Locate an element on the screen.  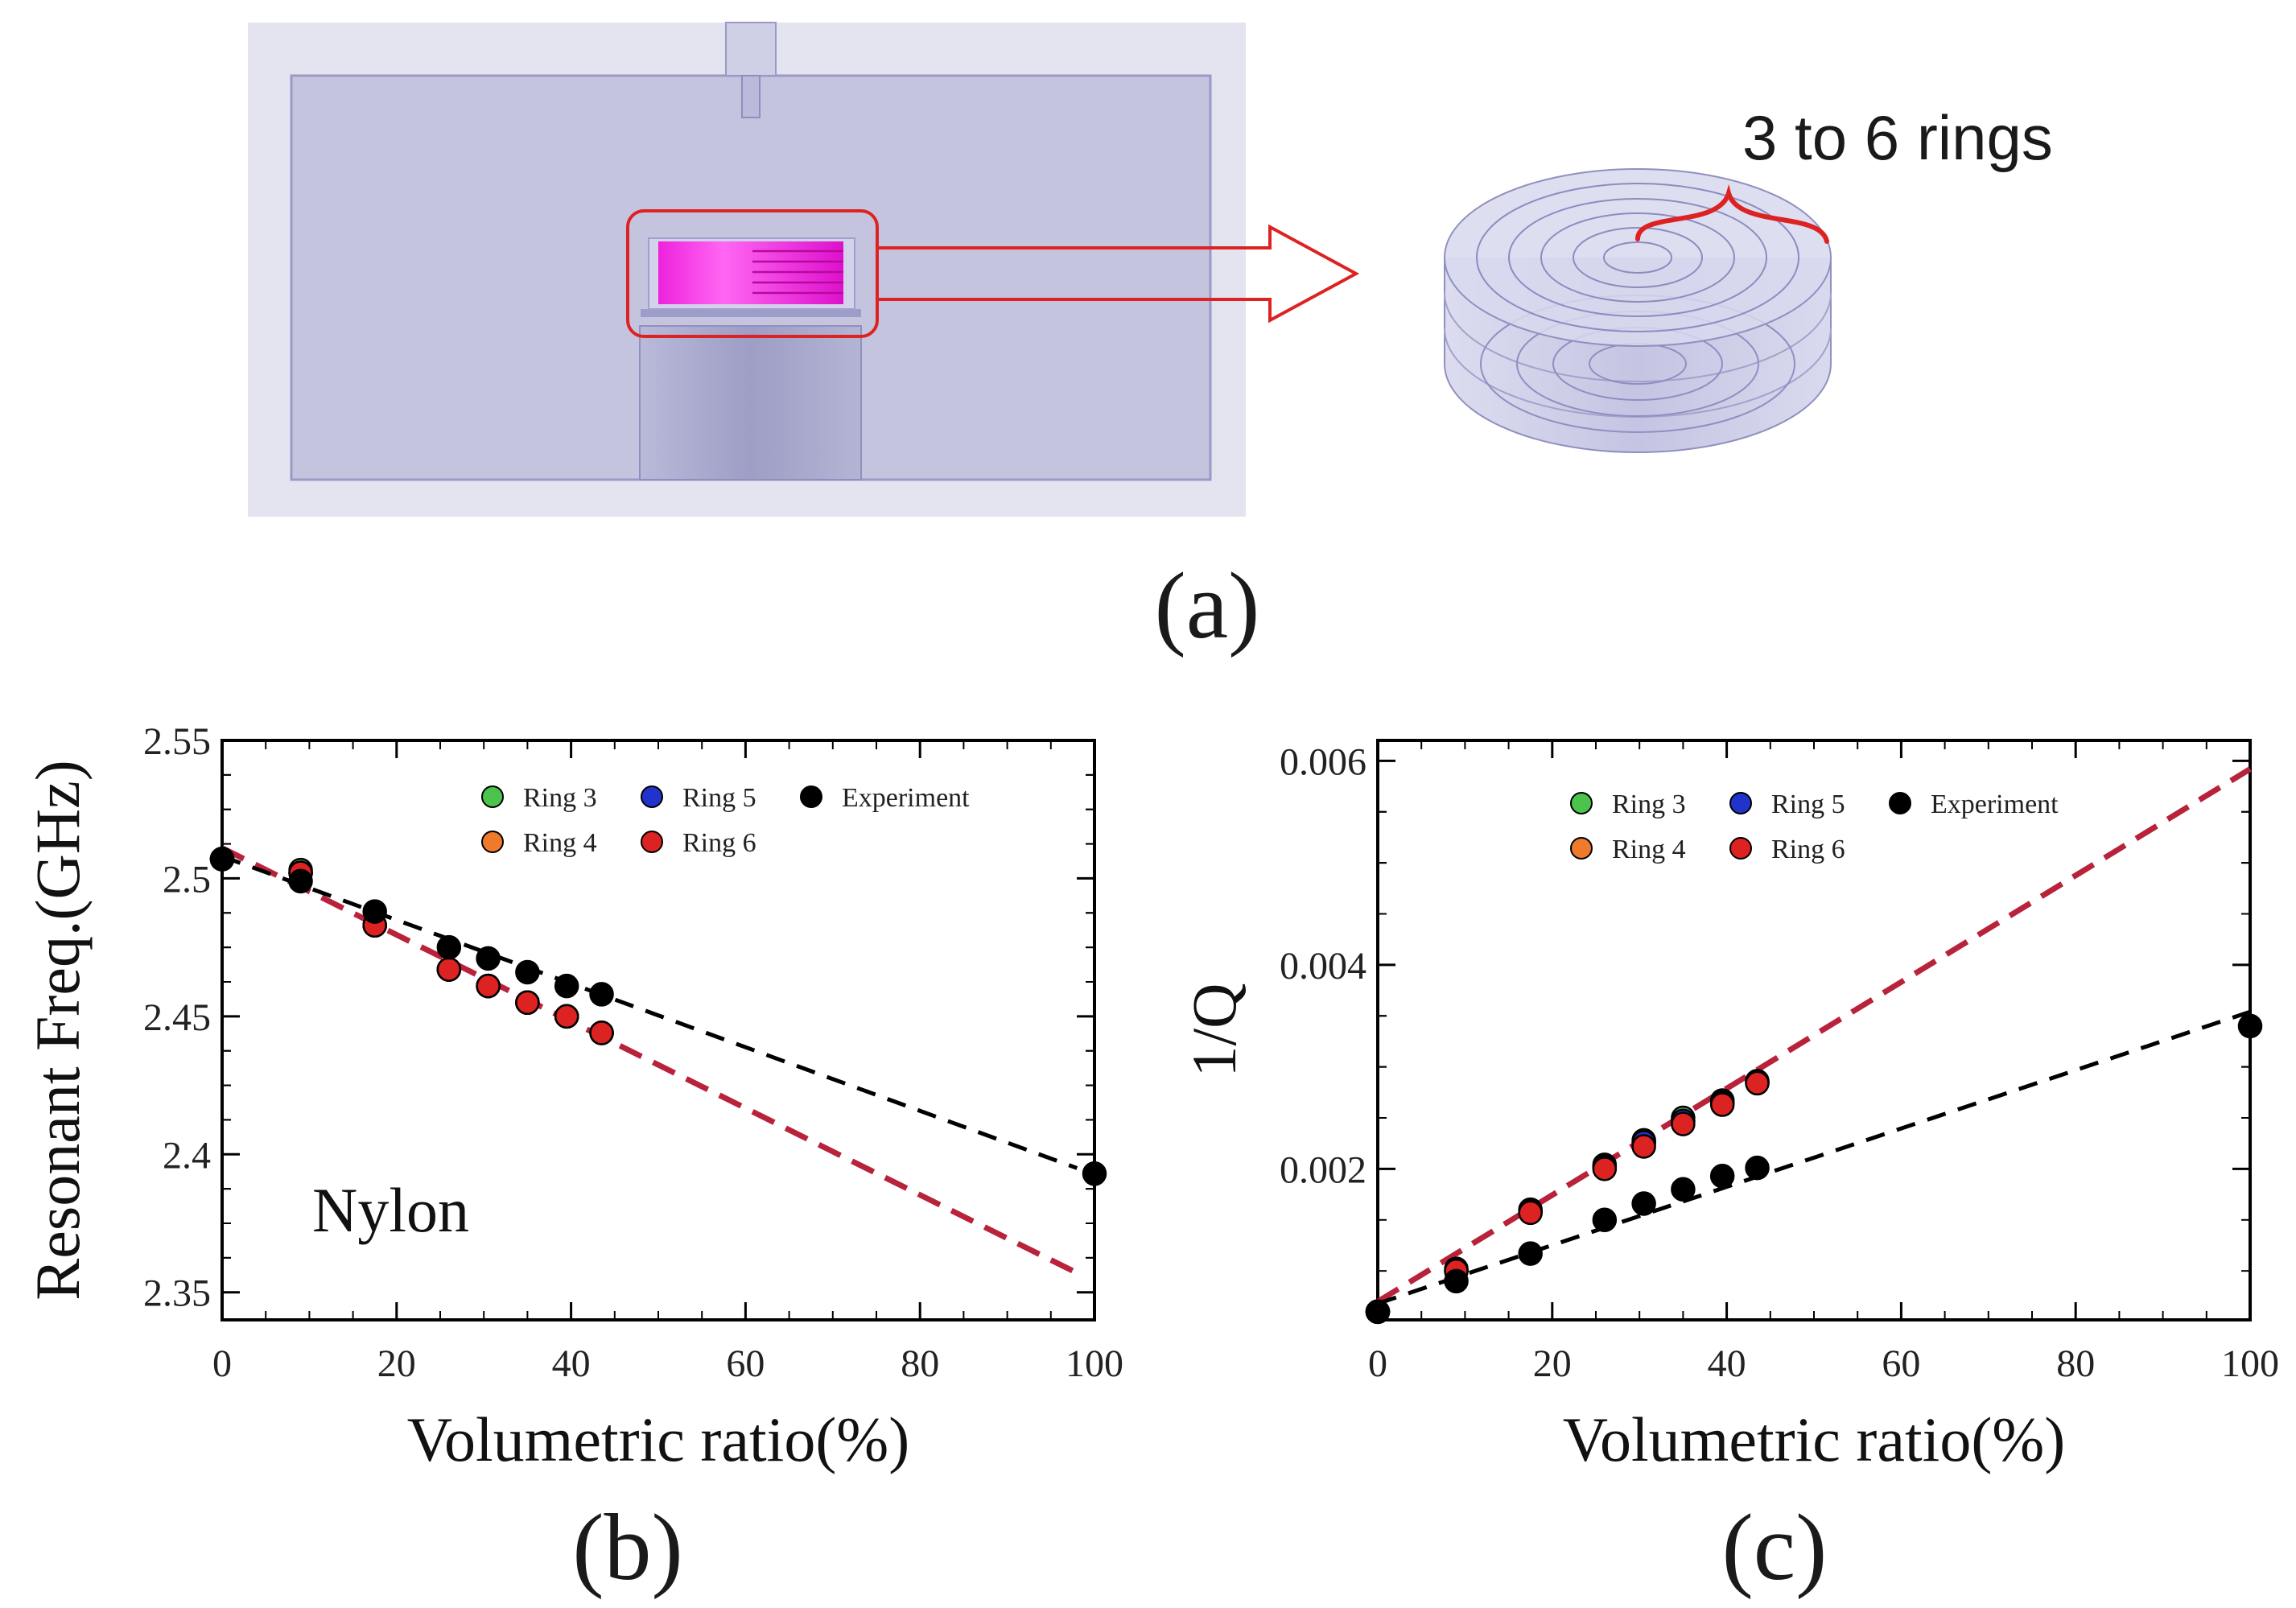
sample-support-plate is located at coordinates (751, 313).